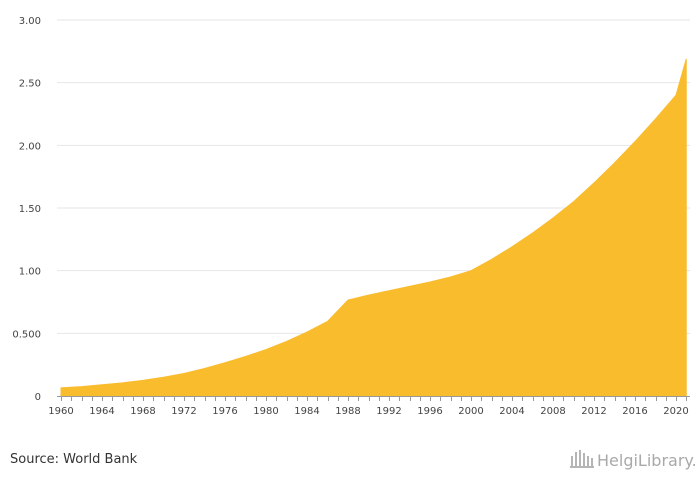 The height and width of the screenshot is (483, 700). Describe the element at coordinates (634, 411) in the screenshot. I see `x-tick-label: 2016` at that location.